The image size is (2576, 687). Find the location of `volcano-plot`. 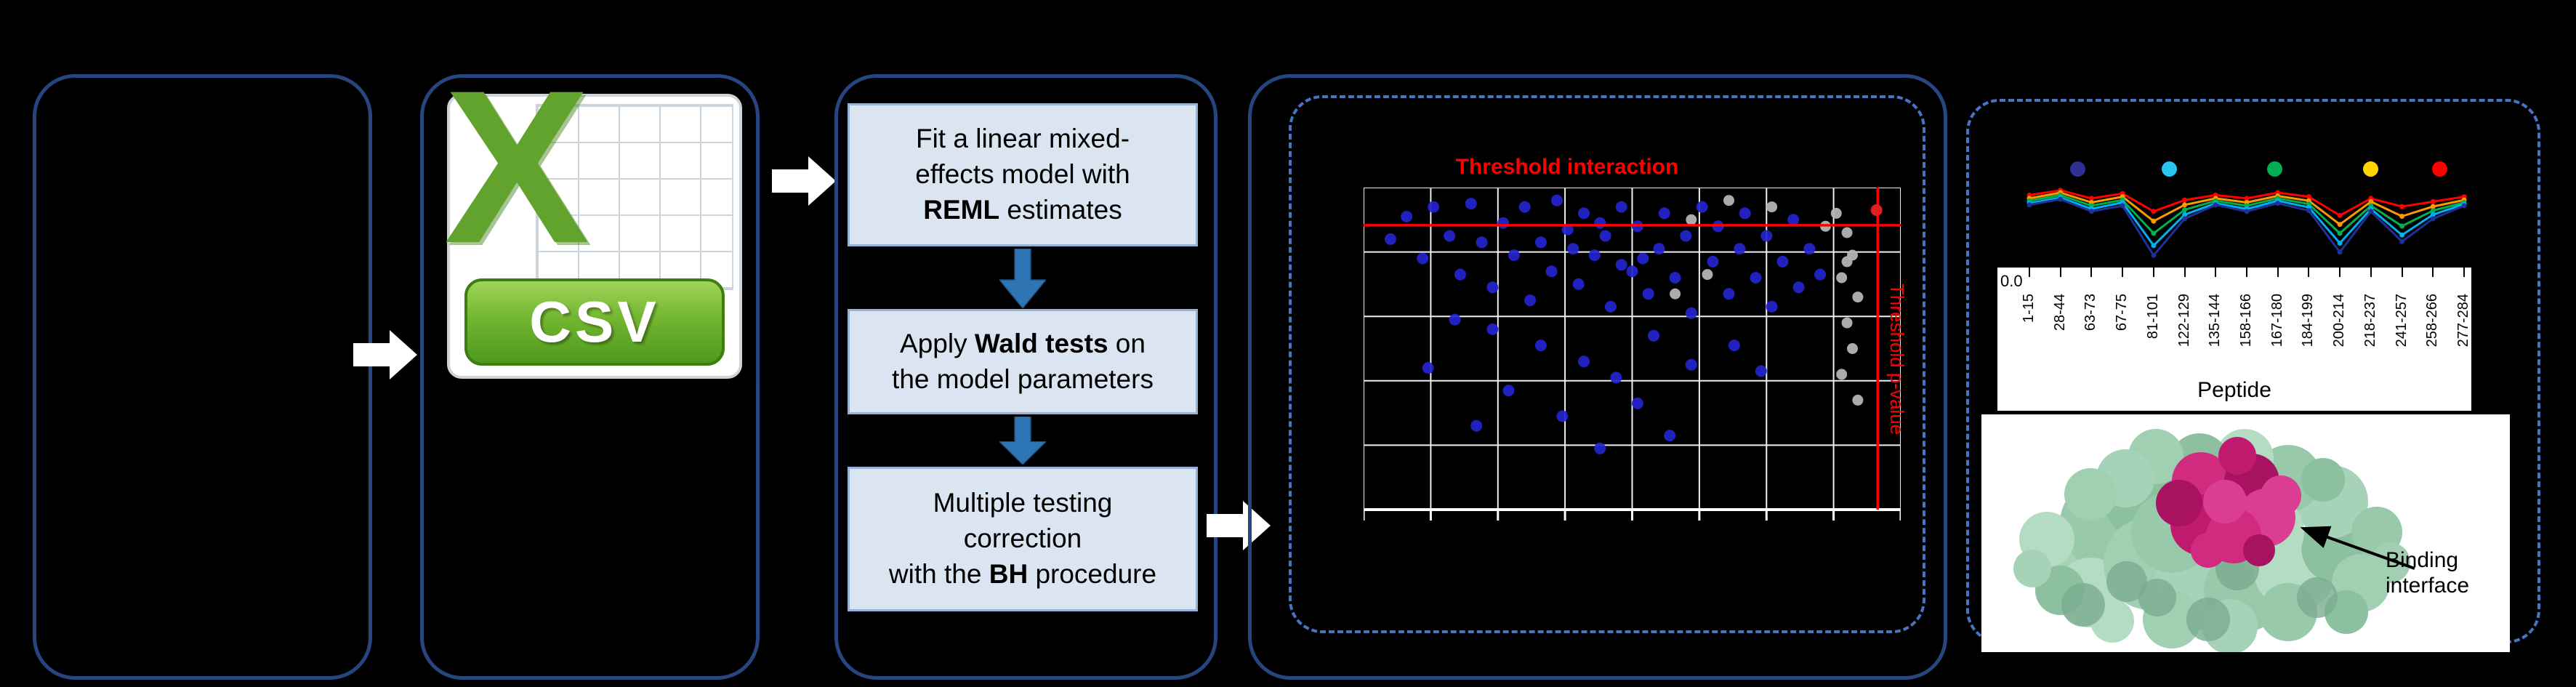

volcano-plot is located at coordinates (1632, 354).